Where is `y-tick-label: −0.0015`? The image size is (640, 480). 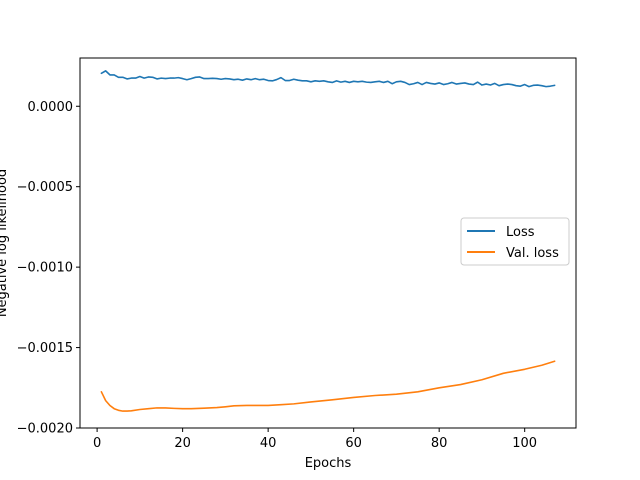 y-tick-label: −0.0015 is located at coordinates (45, 348).